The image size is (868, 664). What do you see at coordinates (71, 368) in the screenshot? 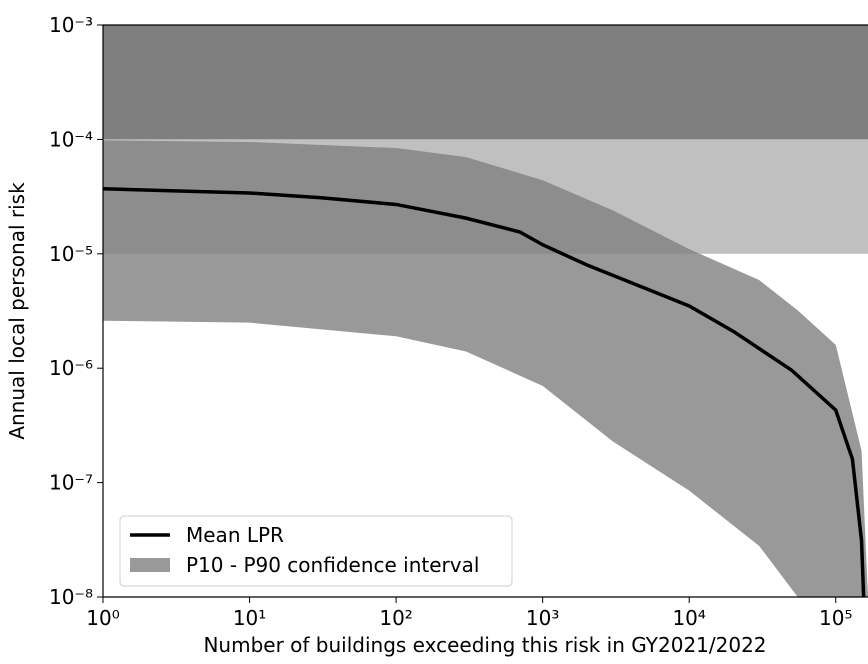
I see `y-tick-label: 10⁻⁶` at bounding box center [71, 368].